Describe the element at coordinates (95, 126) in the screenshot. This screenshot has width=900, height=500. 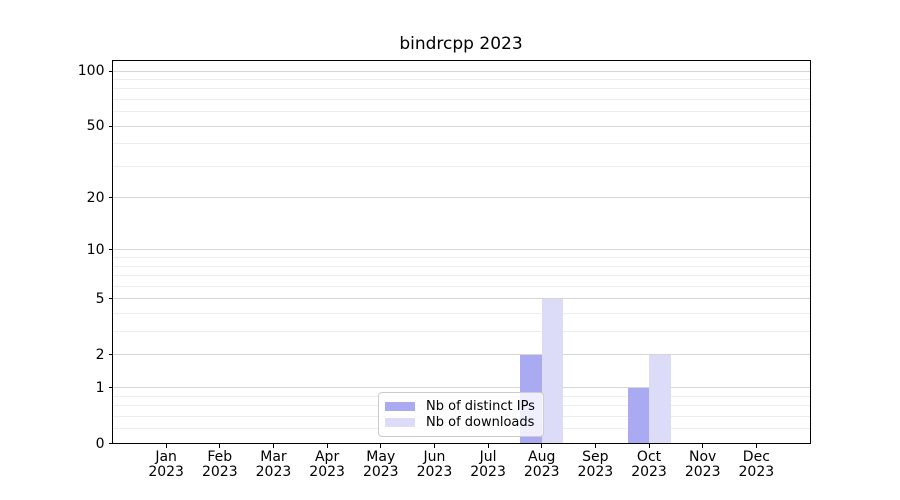
I see `y-tick-label: 50` at that location.